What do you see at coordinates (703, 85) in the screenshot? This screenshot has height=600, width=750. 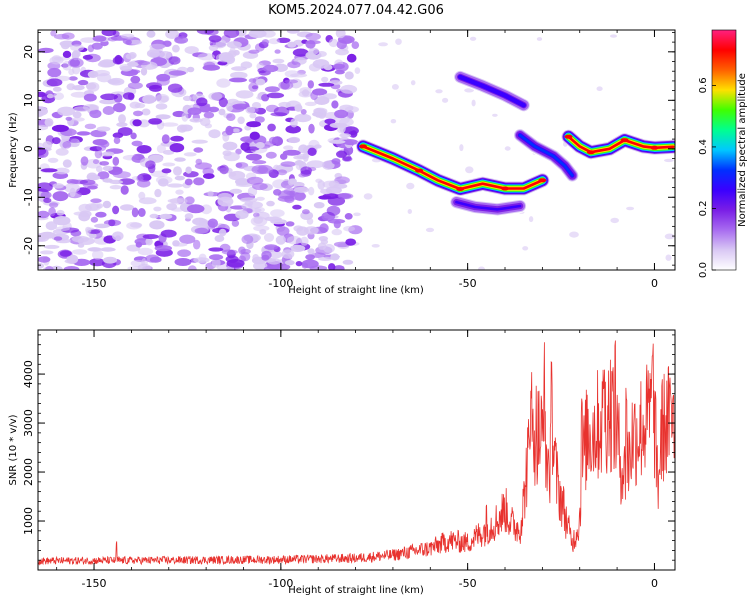 I see `colorbar-tick-label: 0.6` at bounding box center [703, 85].